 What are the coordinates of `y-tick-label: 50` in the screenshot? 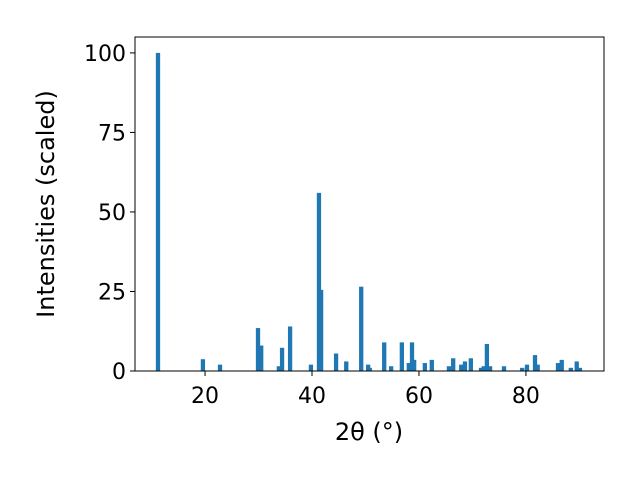 It's located at (112, 213).